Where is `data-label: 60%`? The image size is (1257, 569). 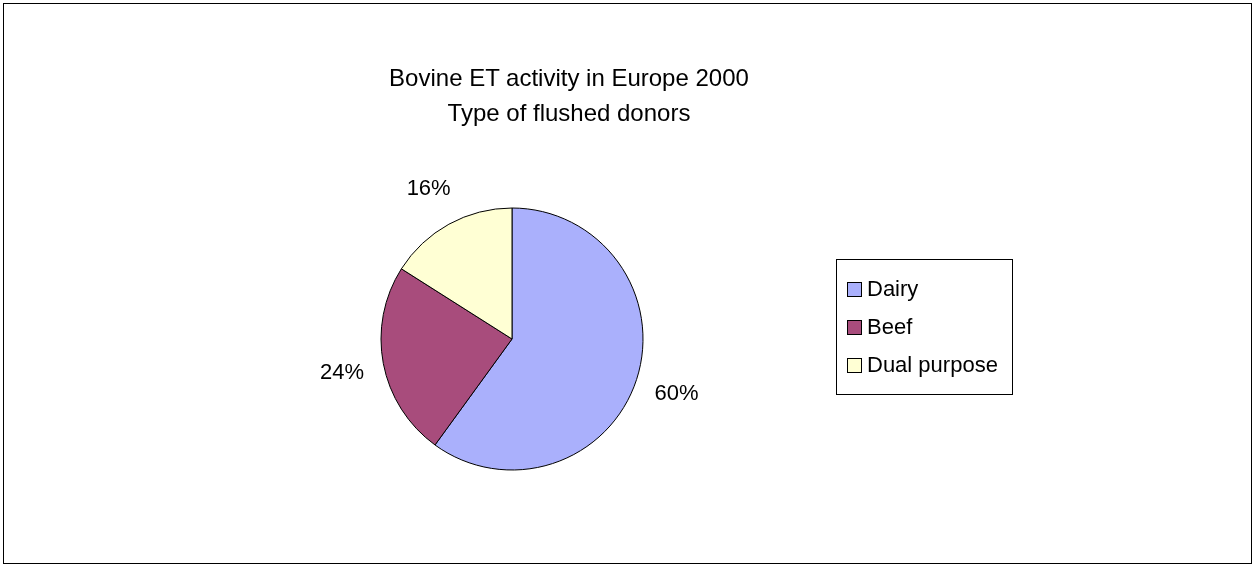
data-label: 60% is located at coordinates (676, 392).